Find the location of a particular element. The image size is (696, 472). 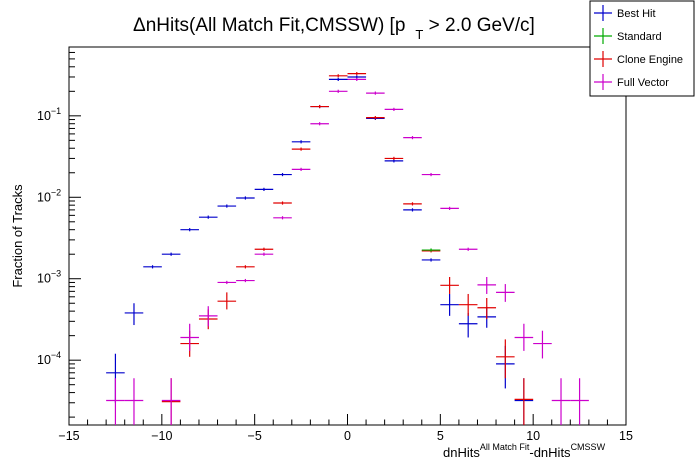

legend-box is located at coordinates (642, 48).